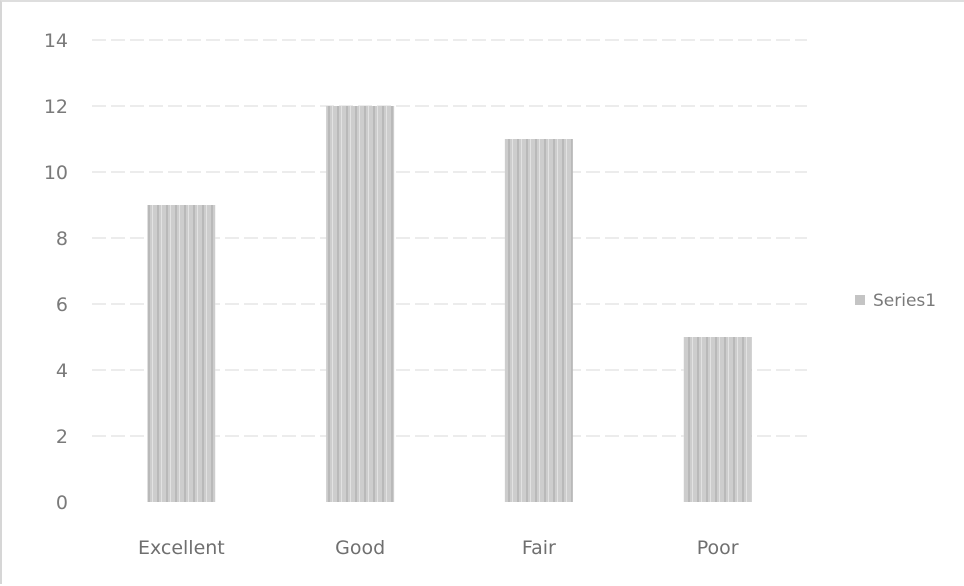  I want to click on x-category-label: Excellent, so click(181, 548).